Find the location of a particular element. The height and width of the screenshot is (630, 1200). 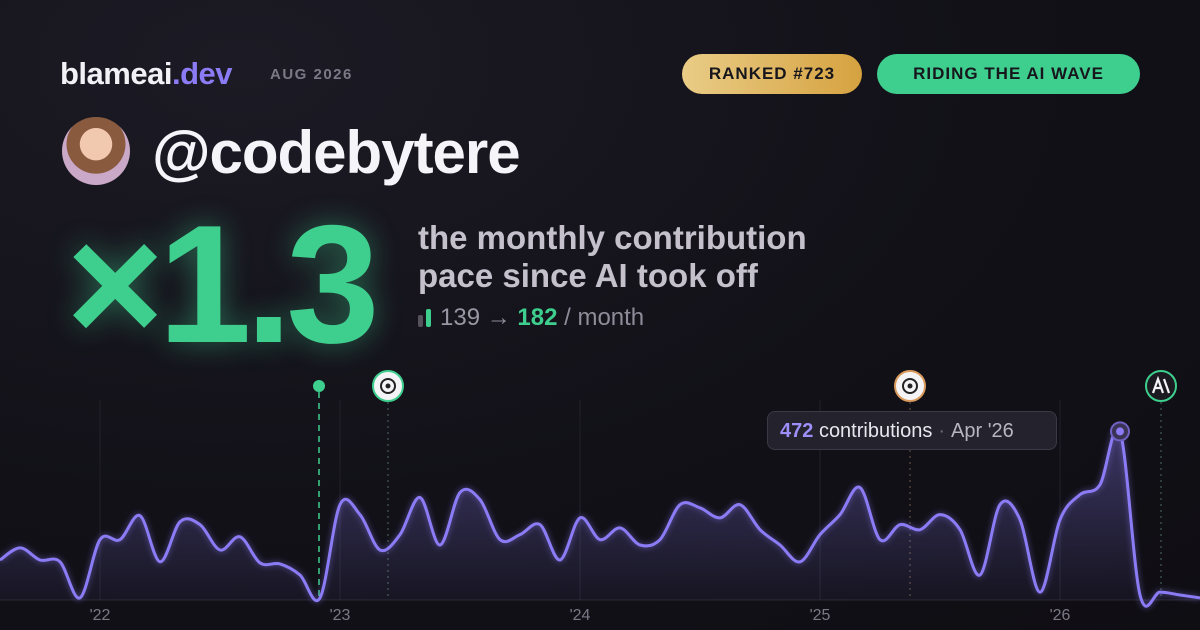

ai-start-dot is located at coordinates (319, 386).